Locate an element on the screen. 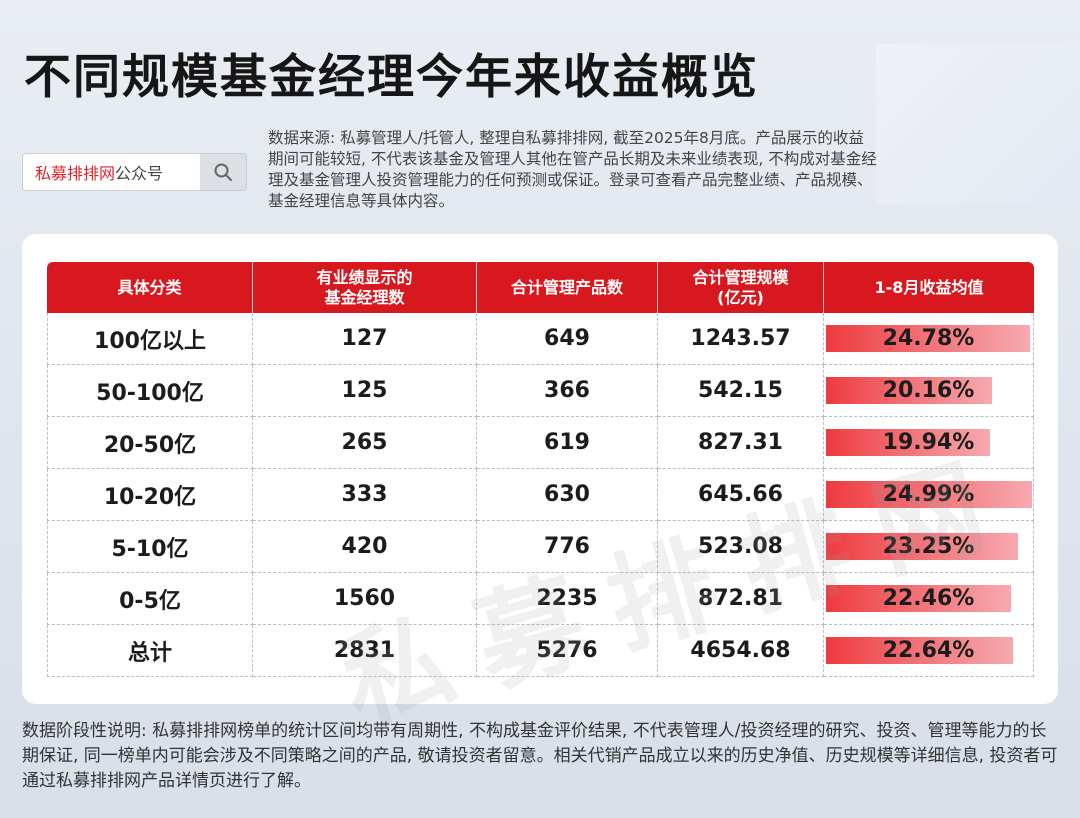  return-label: 20.16% is located at coordinates (928, 390).